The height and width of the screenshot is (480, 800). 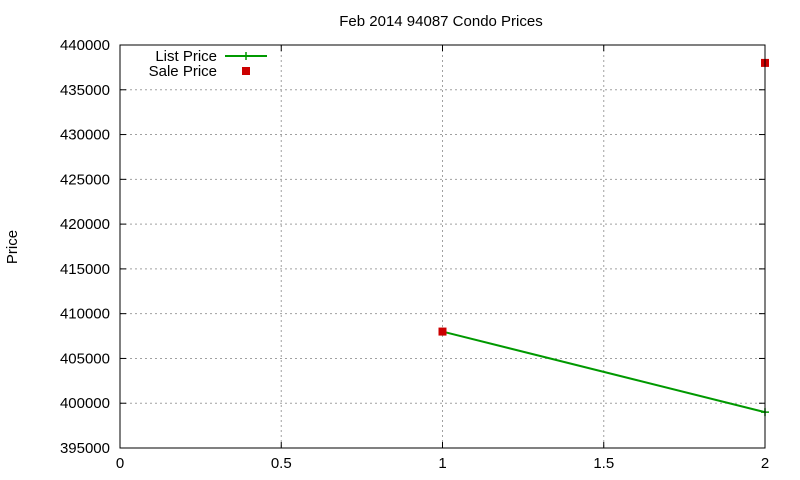 What do you see at coordinates (85, 179) in the screenshot?
I see `y-tick-label: 425000` at bounding box center [85, 179].